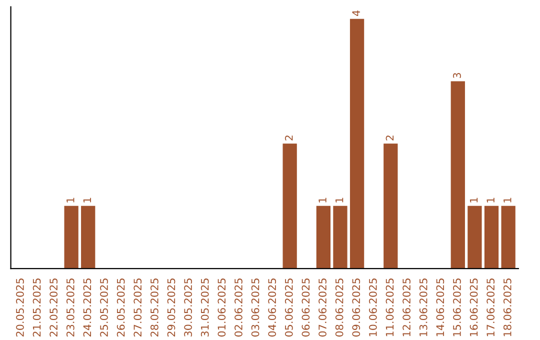 Image resolution: width=540 pixels, height=340 pixels. Describe the element at coordinates (222, 307) in the screenshot. I see `x-tick-label: 01.06.2025` at that location.